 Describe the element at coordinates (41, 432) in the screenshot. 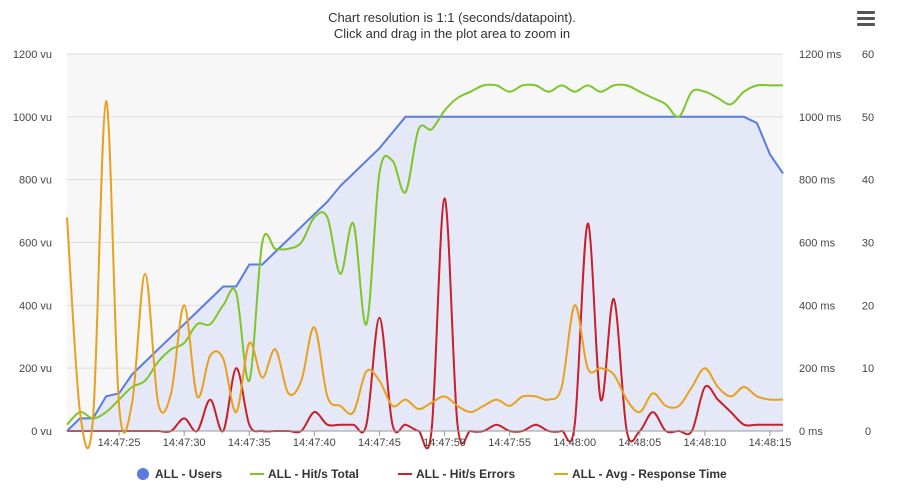

I see `y-tick-label-vu: 0 vu` at that location.